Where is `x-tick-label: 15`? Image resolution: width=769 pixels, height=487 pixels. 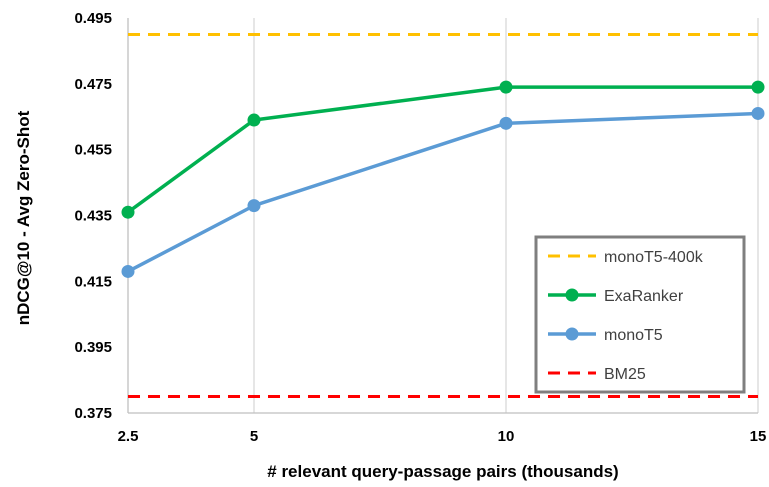 x-tick-label: 15 is located at coordinates (758, 436).